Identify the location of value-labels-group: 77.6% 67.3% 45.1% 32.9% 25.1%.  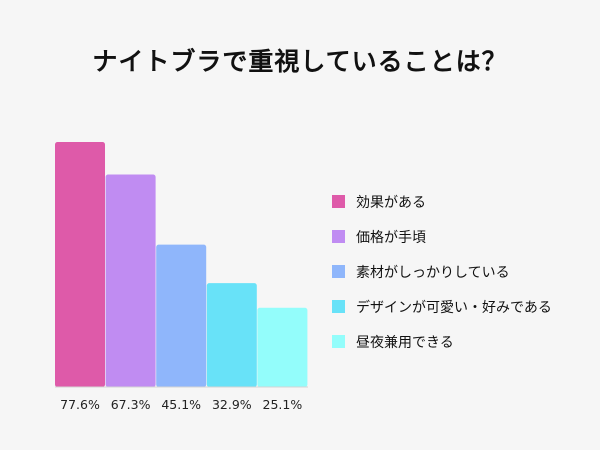
(181, 404).